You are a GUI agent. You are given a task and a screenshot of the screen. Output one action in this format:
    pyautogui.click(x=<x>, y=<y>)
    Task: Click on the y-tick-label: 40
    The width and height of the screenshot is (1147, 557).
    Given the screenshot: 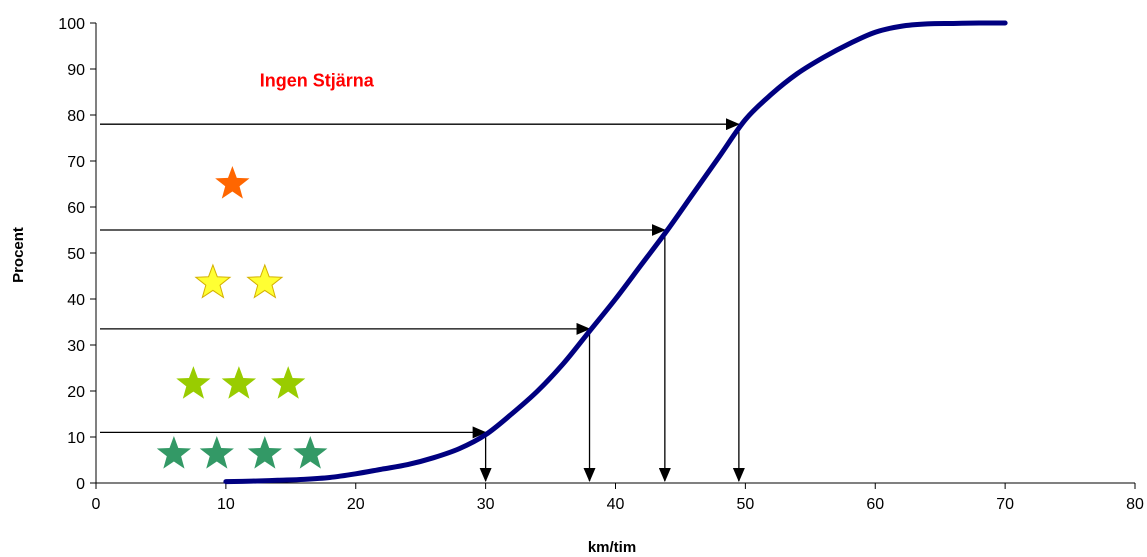 What is the action you would take?
    pyautogui.click(x=76, y=300)
    